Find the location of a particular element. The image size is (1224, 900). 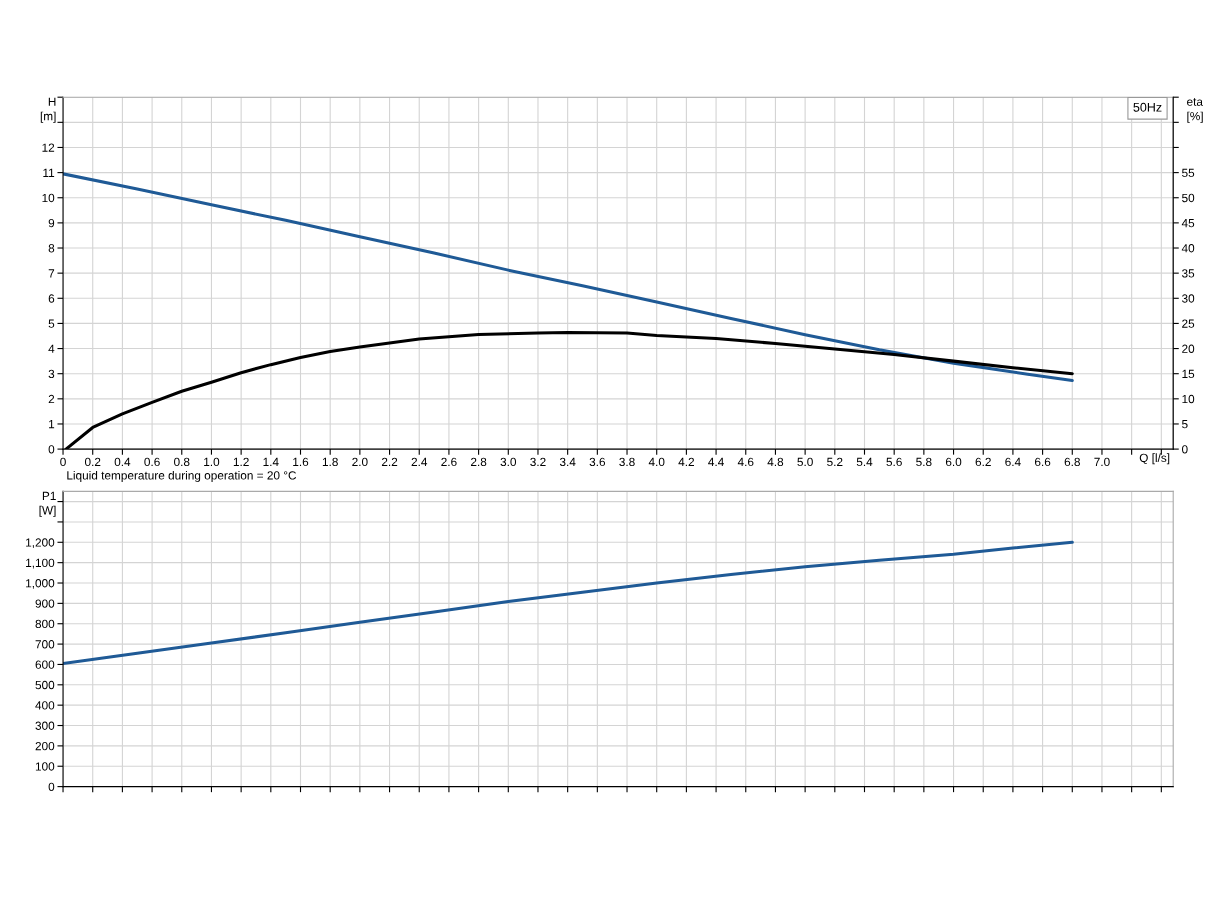

x-tick-label: 7.0 is located at coordinates (1102, 462).